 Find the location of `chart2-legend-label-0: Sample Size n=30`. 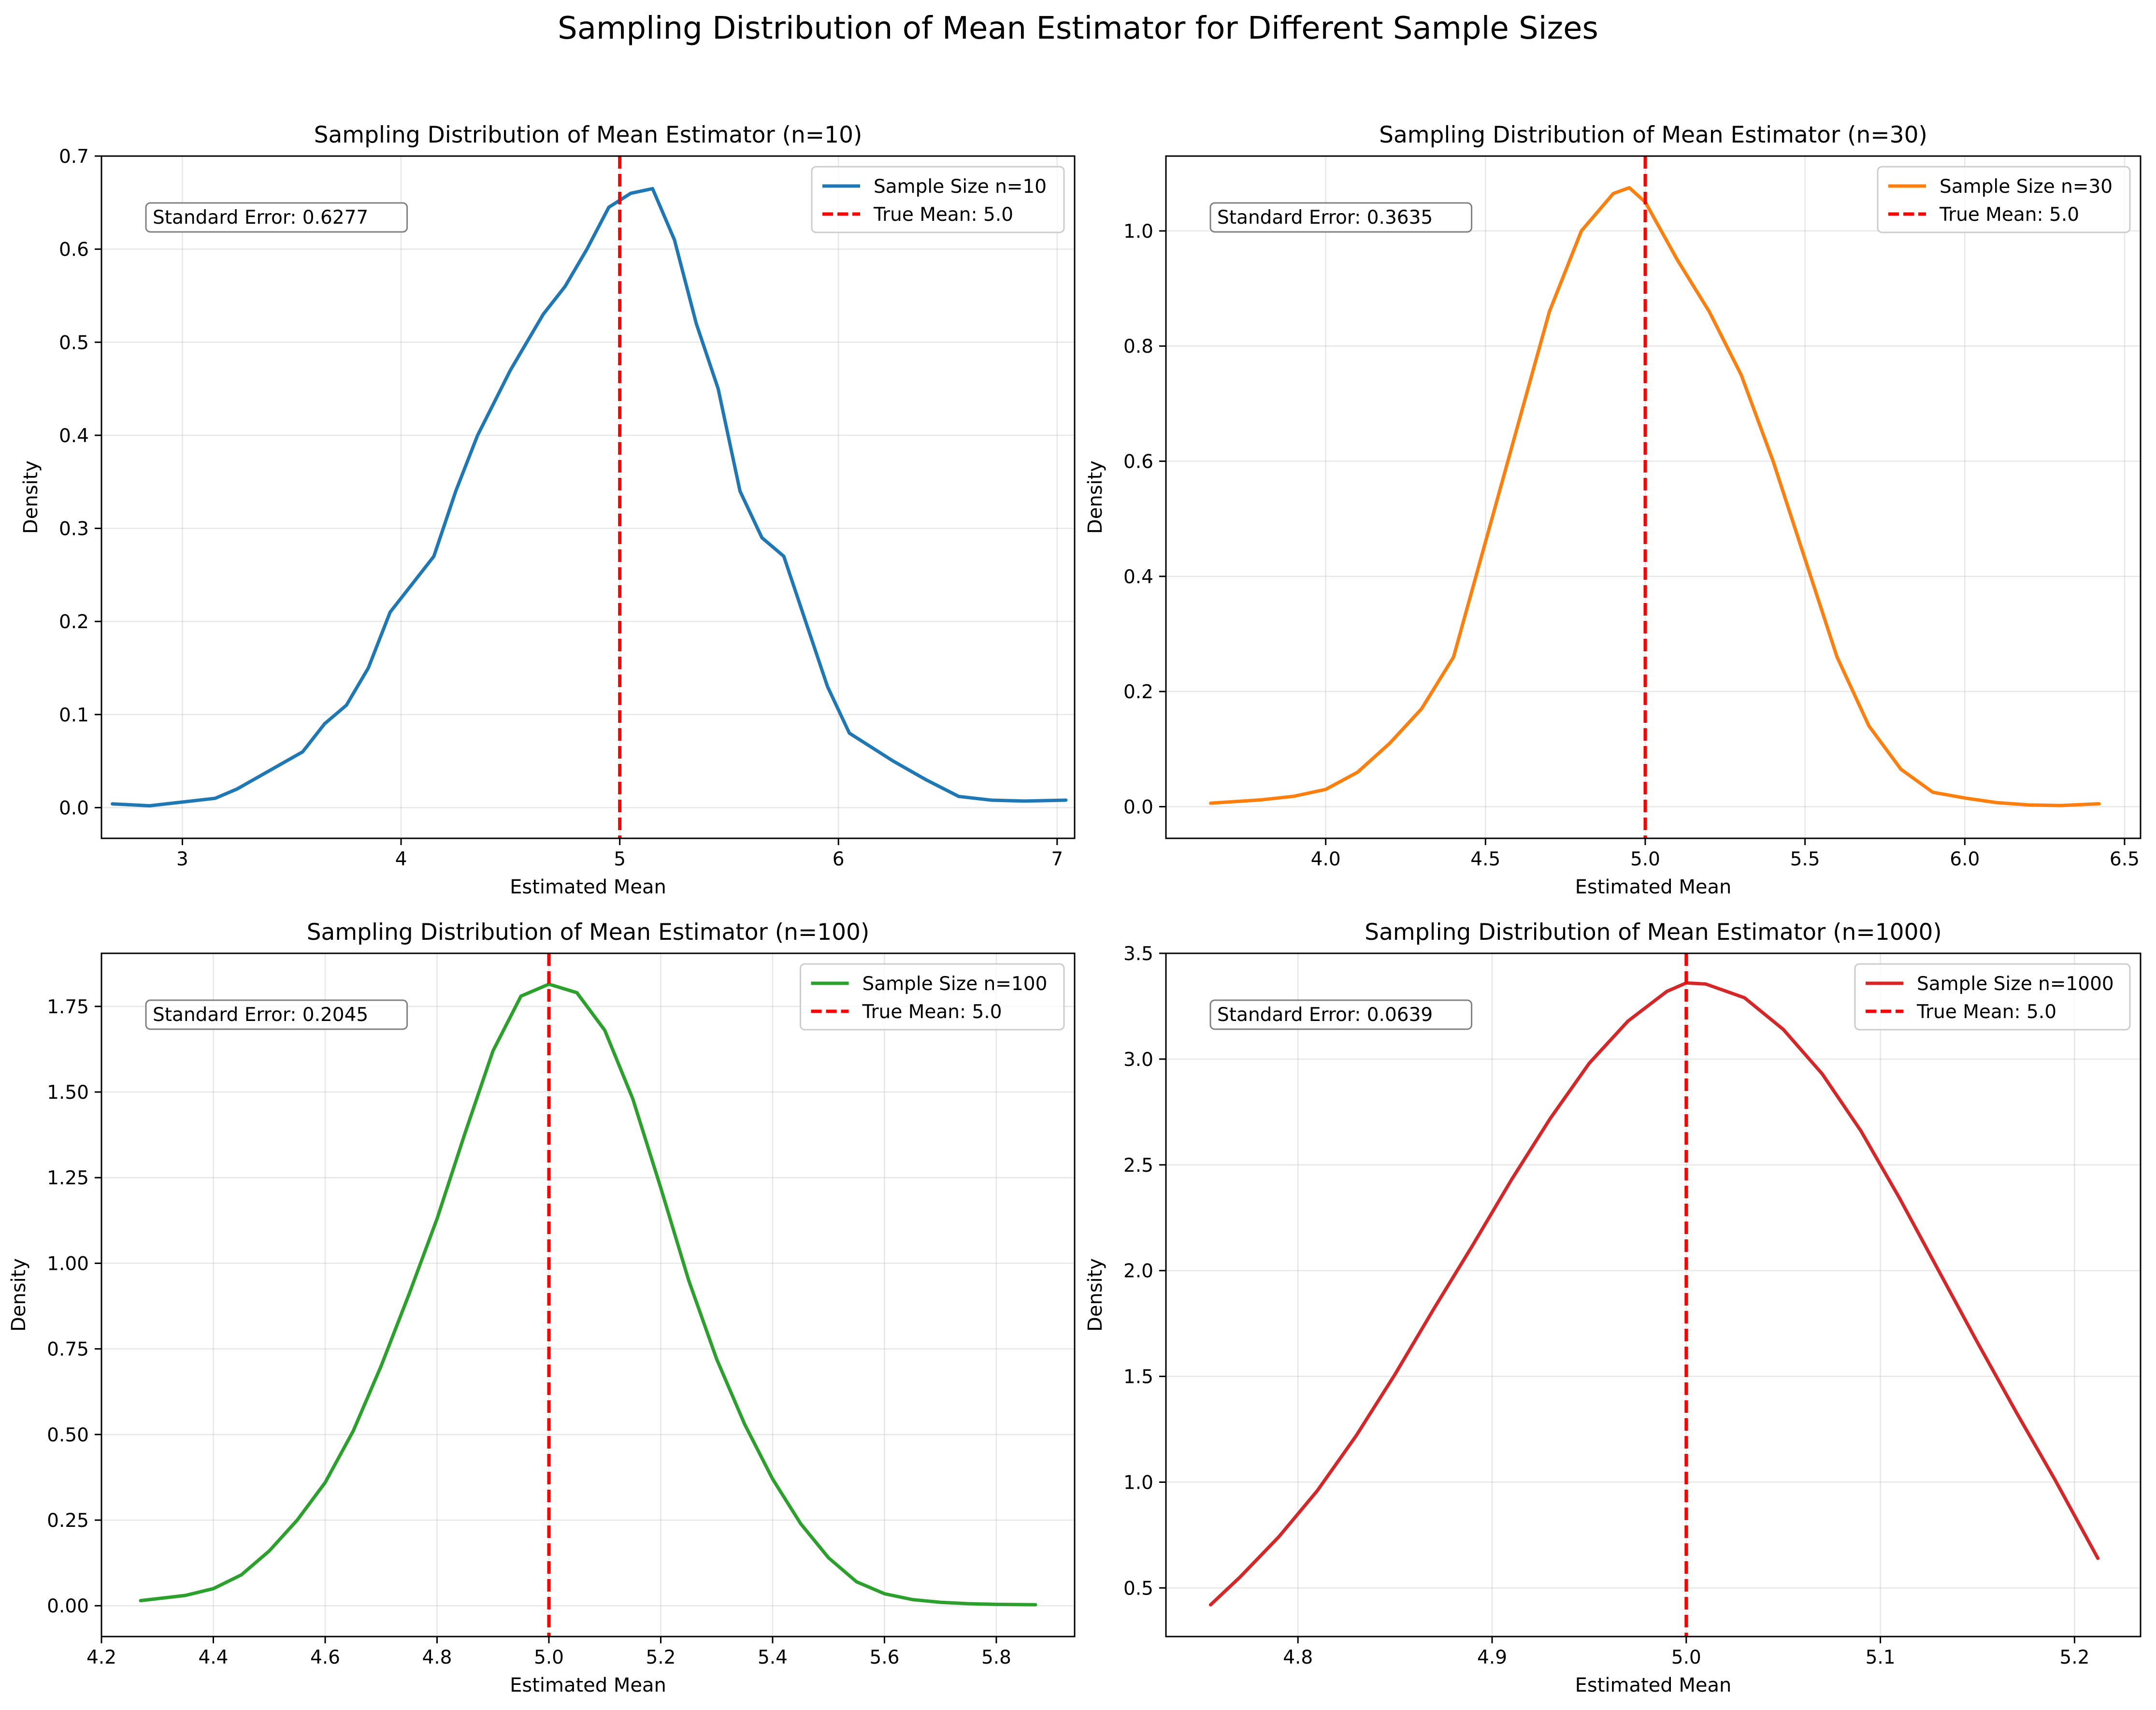

chart2-legend-label-0: Sample Size n=30 is located at coordinates (2026, 187).